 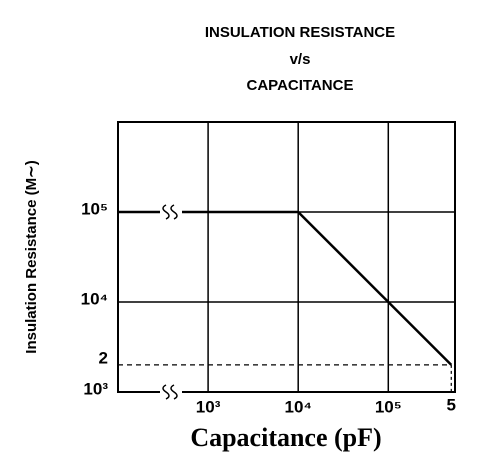 I want to click on y-tick-label: 10³, so click(x=95, y=388).